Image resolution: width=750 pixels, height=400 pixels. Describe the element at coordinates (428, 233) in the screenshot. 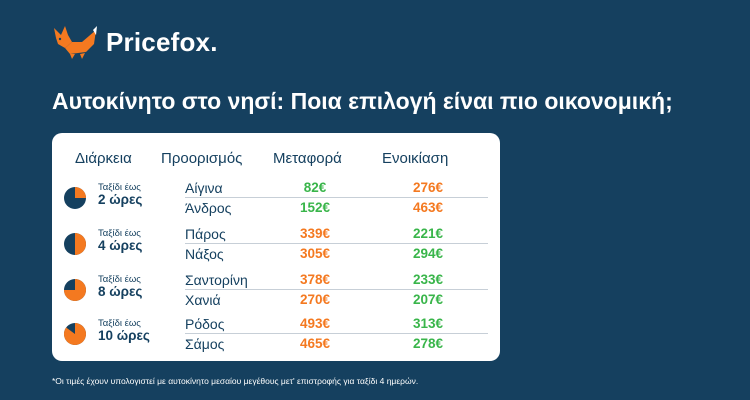

I see `rental-price-cell: 221€` at that location.